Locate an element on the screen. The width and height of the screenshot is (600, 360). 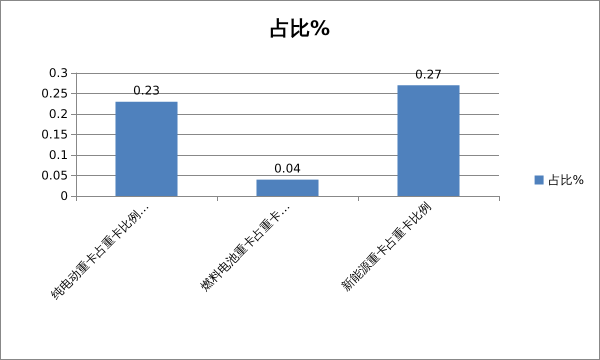
data-label: 0.27 is located at coordinates (428, 74).